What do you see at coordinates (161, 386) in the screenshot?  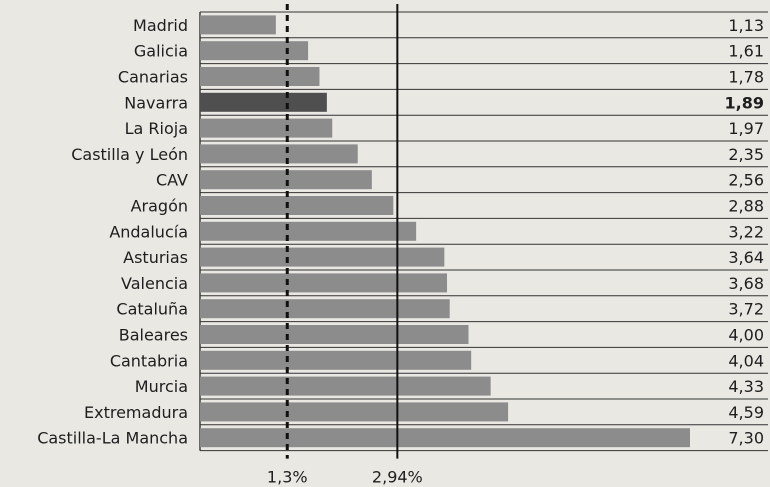 I see `category-label: Murcia` at bounding box center [161, 386].